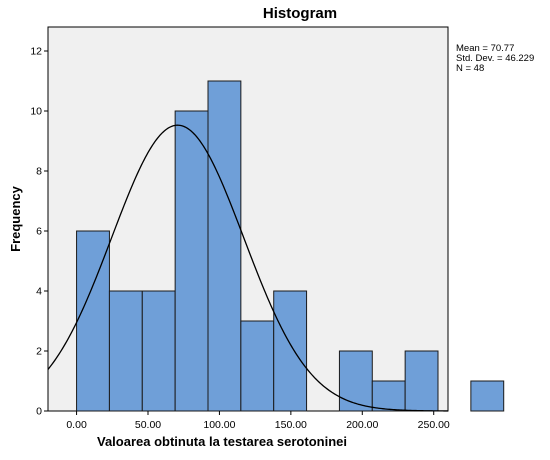 Image resolution: width=550 pixels, height=460 pixels. Describe the element at coordinates (148, 425) in the screenshot. I see `x-tick-label: 50.00` at that location.